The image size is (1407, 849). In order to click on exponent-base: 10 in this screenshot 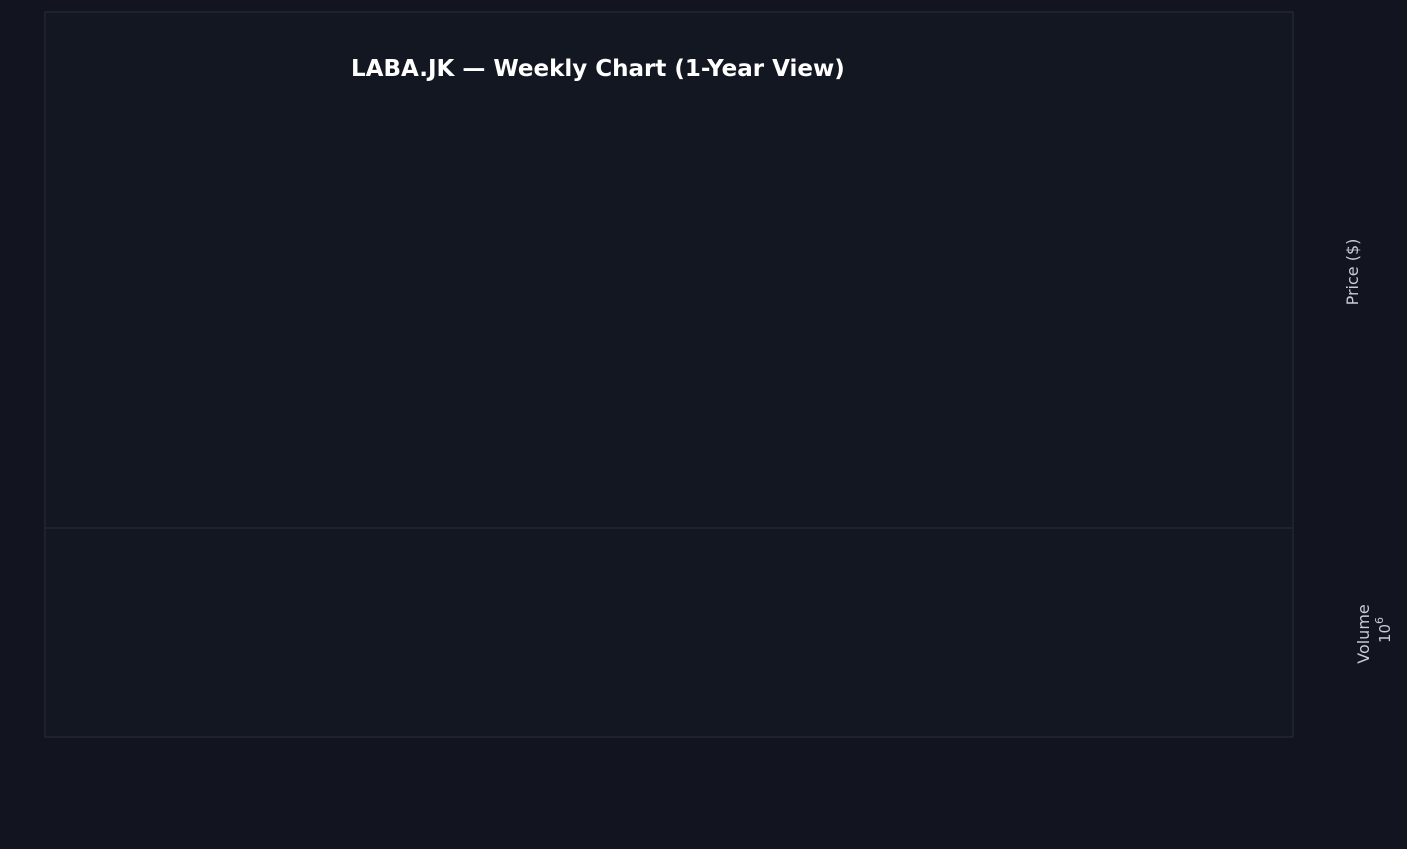, I will do `click(1385, 633)`.